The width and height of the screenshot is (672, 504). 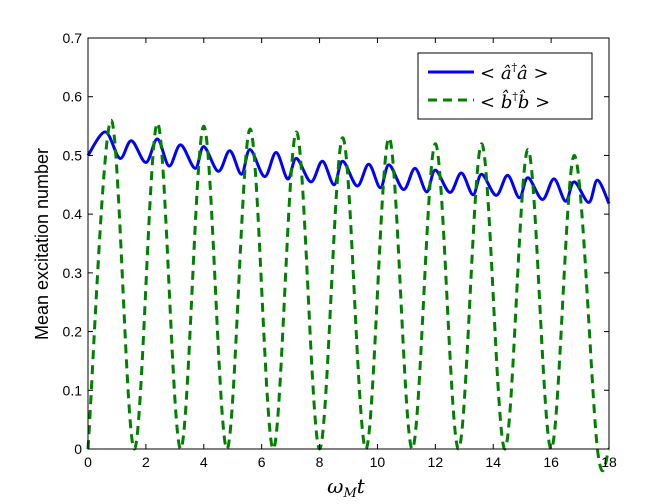 What do you see at coordinates (378, 462) in the screenshot?
I see `x-tick-label: 10` at bounding box center [378, 462].